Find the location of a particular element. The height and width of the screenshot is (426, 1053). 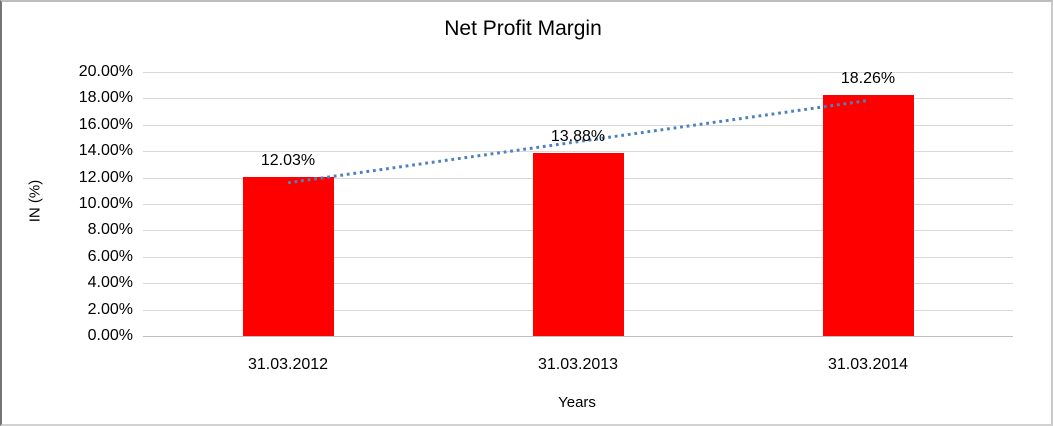

linear-trendline is located at coordinates (578, 142).